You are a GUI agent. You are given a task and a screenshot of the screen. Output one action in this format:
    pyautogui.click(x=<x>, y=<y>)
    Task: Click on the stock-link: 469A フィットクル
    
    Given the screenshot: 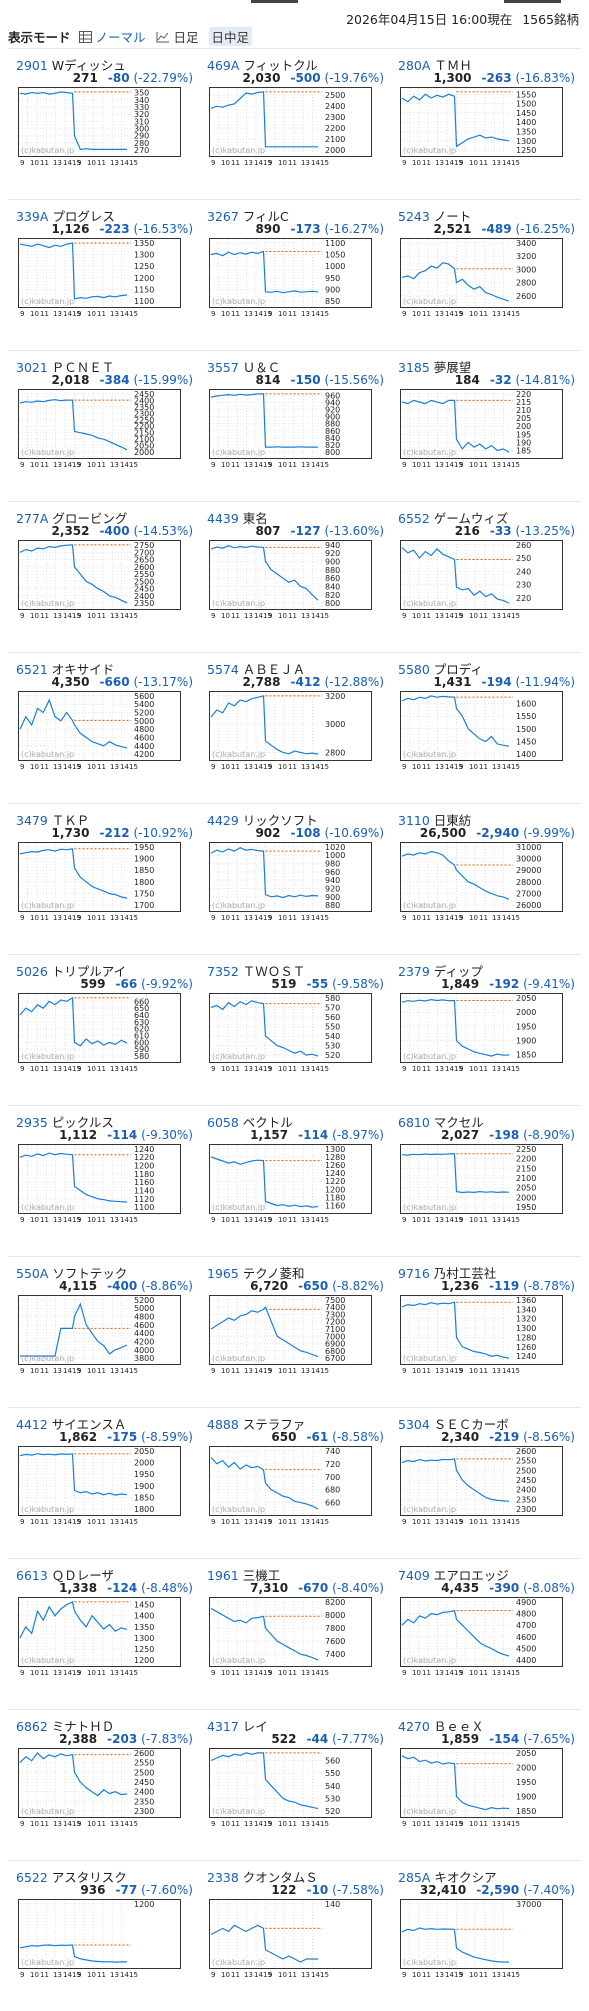 What is the action you would take?
    pyautogui.click(x=262, y=64)
    